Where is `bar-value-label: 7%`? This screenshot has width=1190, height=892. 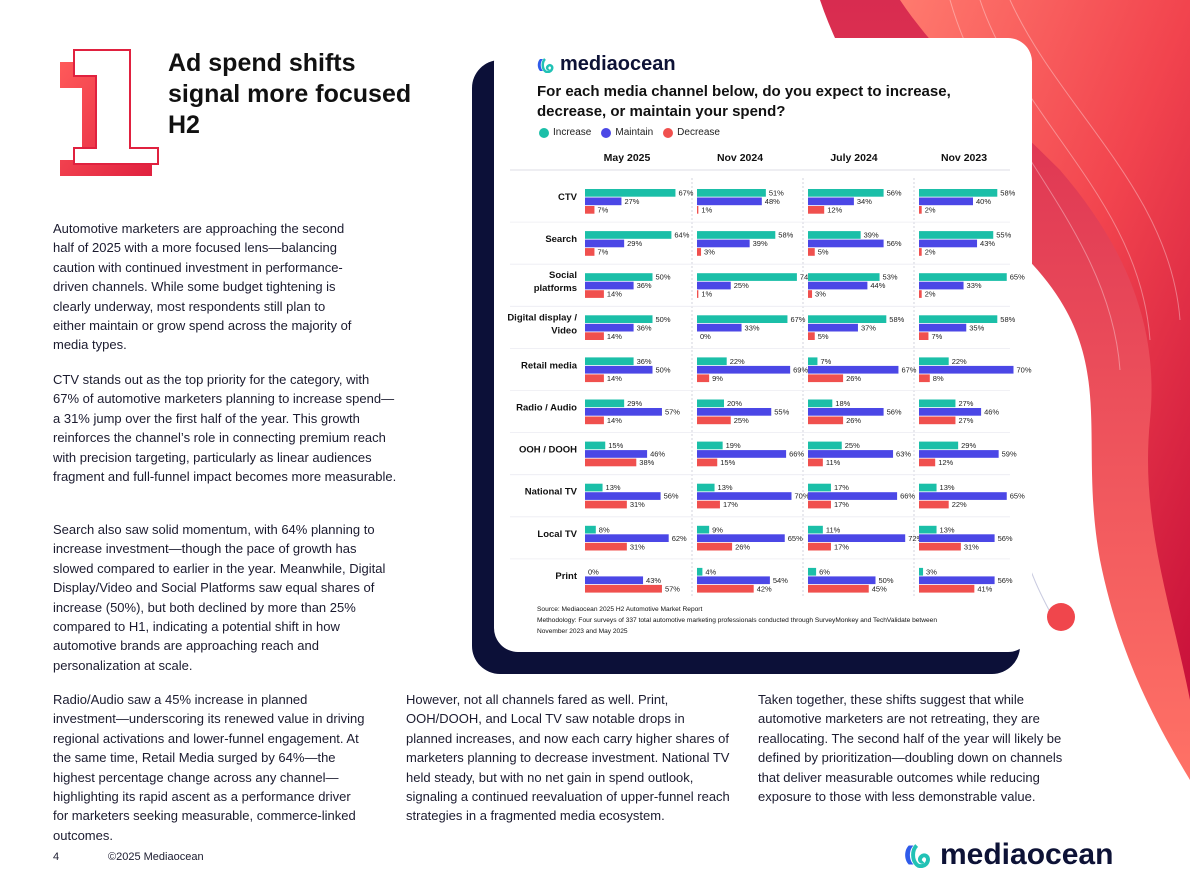
bar-value-label: 7% is located at coordinates (602, 252).